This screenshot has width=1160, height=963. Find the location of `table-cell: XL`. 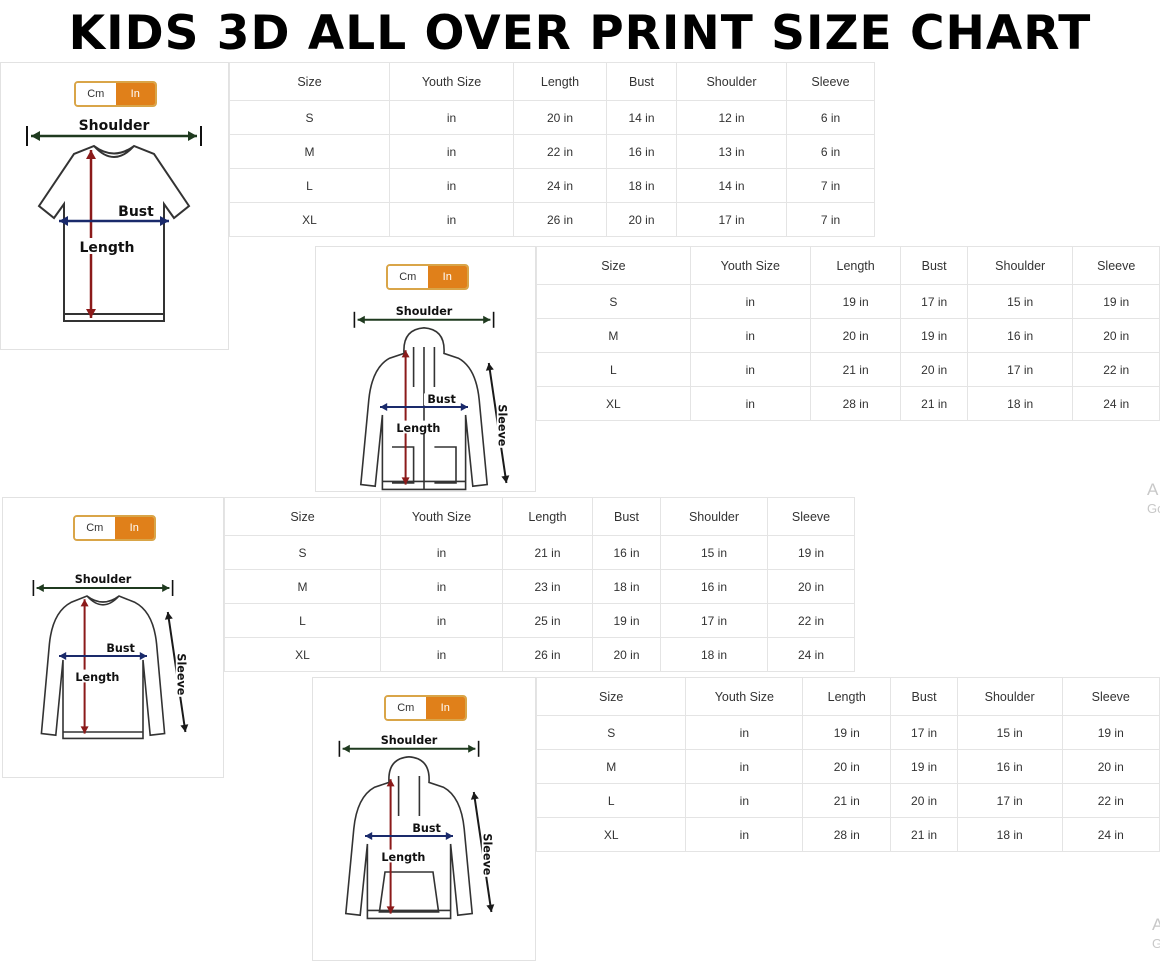

table-cell: XL is located at coordinates (302, 654).